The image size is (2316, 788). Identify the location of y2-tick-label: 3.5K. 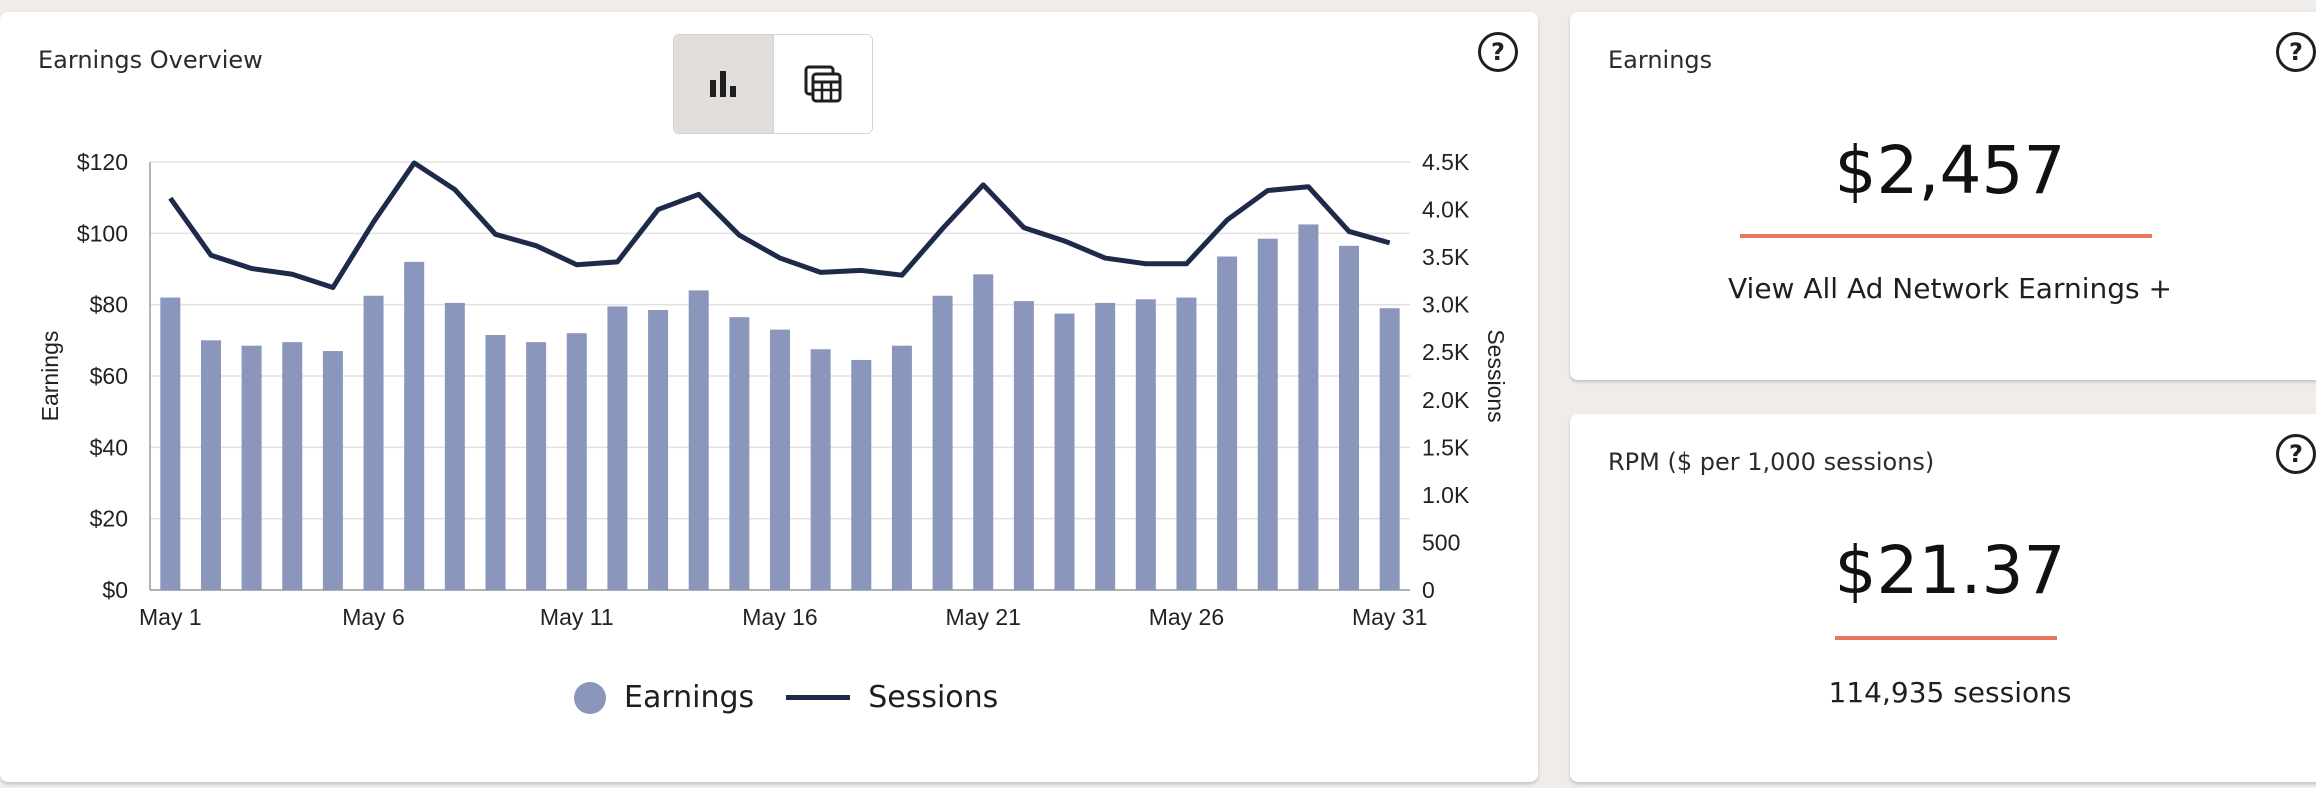
(1446, 257).